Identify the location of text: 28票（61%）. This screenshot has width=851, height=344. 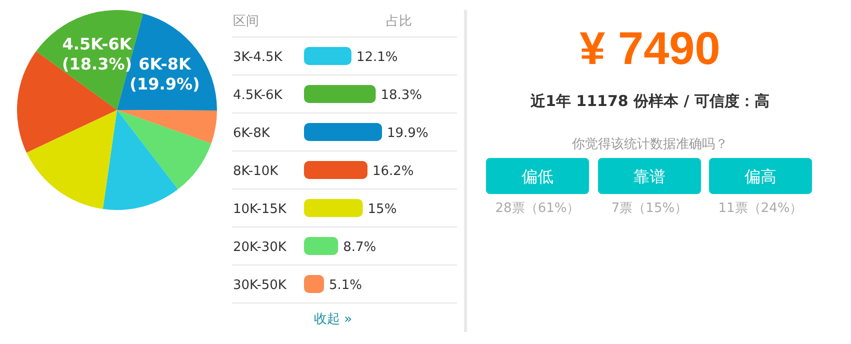
(537, 208).